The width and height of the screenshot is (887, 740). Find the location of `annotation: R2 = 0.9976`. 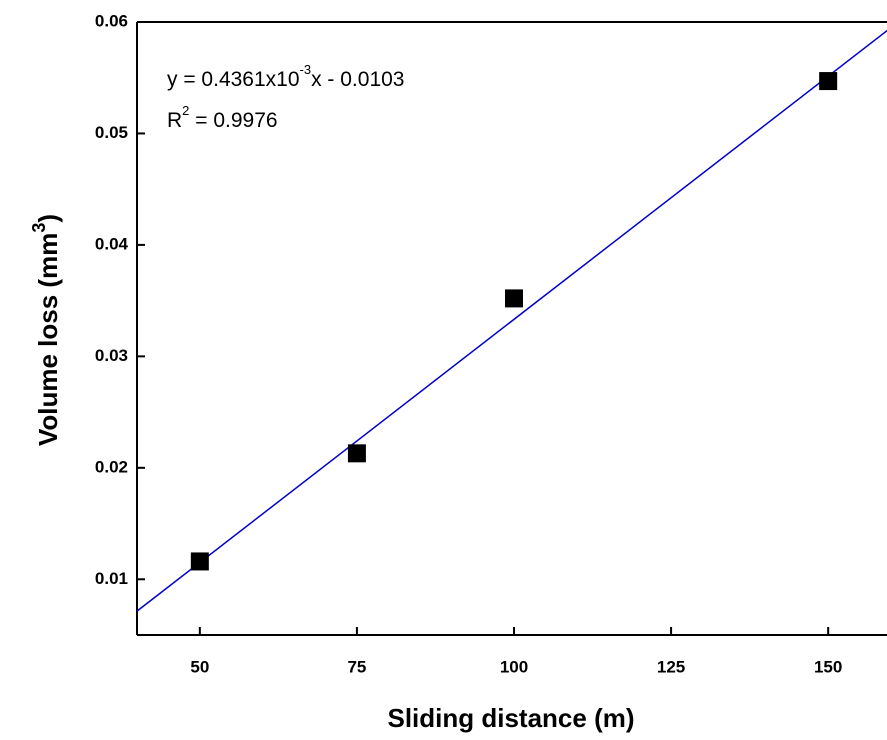

annotation: R2 = 0.9976 is located at coordinates (222, 117).